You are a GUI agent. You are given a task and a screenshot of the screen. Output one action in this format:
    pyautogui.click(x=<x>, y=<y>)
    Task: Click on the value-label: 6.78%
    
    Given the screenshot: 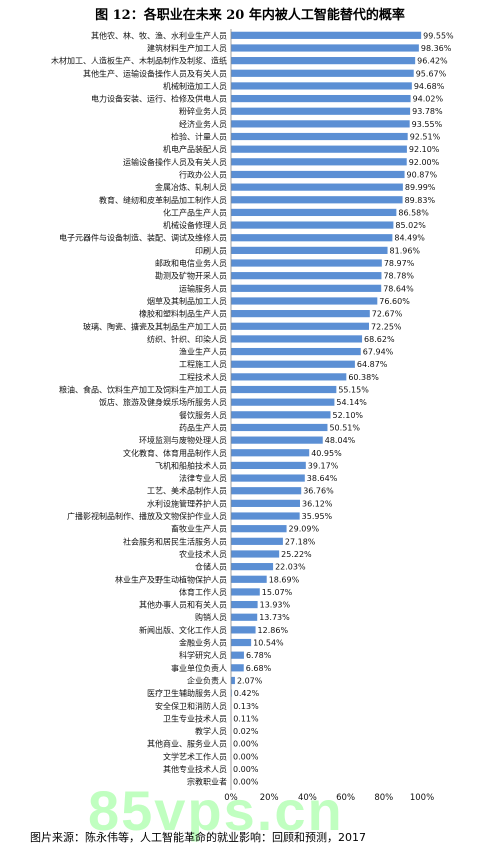 What is the action you would take?
    pyautogui.click(x=259, y=655)
    